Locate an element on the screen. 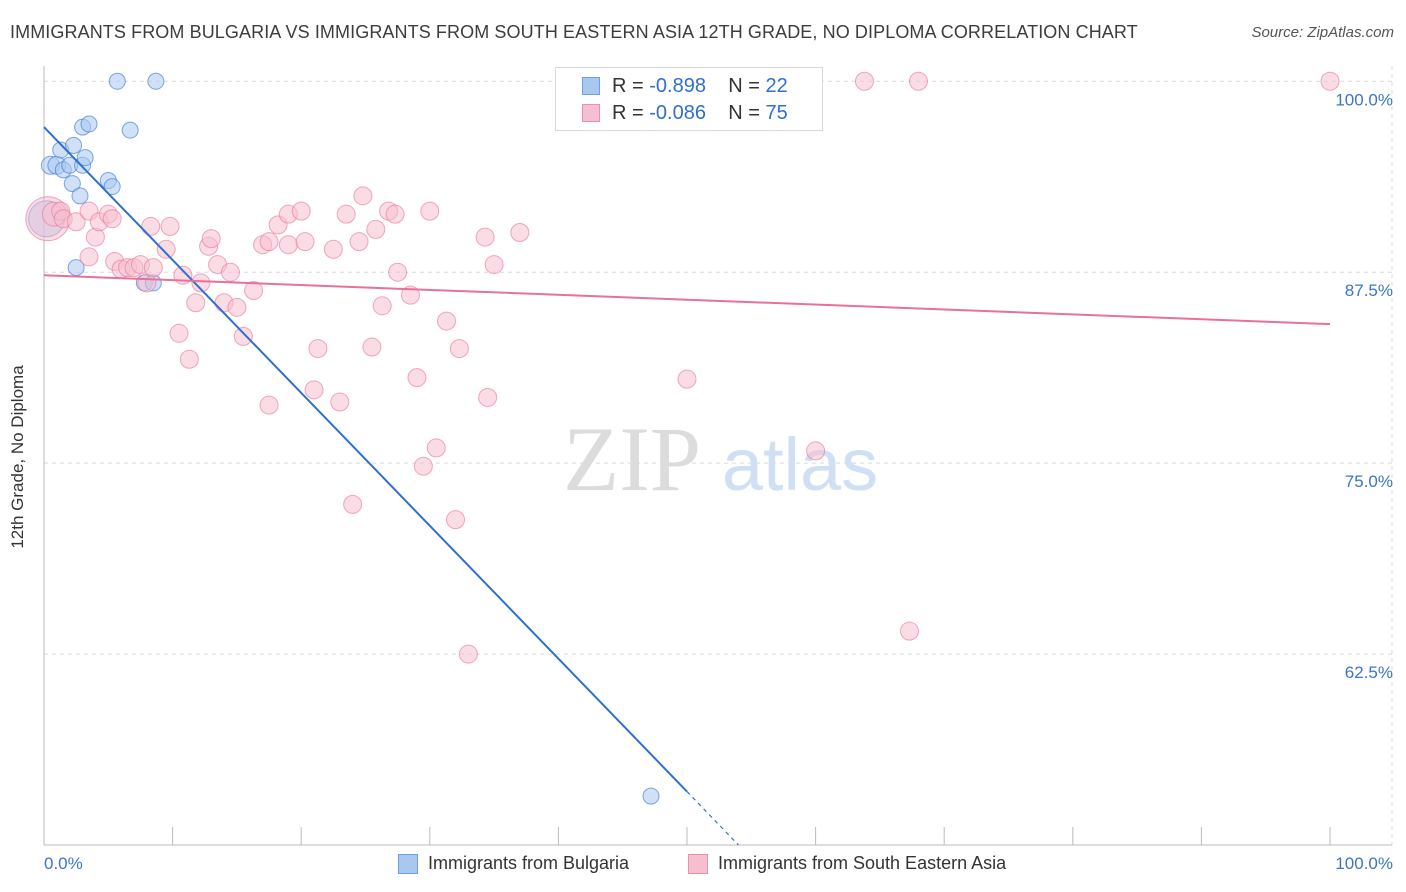 This screenshot has height=892, width=1406. trend-line-bulgaria-extension is located at coordinates (712, 818).